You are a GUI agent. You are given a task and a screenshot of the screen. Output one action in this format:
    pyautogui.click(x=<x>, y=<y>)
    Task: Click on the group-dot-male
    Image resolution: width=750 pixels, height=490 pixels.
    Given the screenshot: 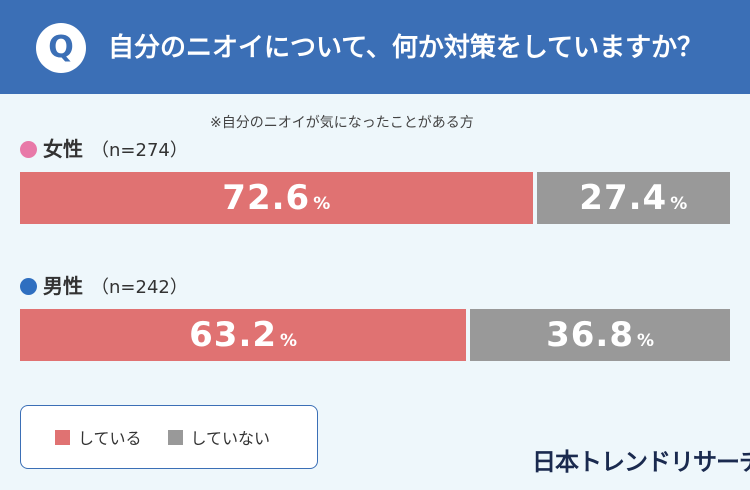 What is the action you would take?
    pyautogui.click(x=28, y=286)
    